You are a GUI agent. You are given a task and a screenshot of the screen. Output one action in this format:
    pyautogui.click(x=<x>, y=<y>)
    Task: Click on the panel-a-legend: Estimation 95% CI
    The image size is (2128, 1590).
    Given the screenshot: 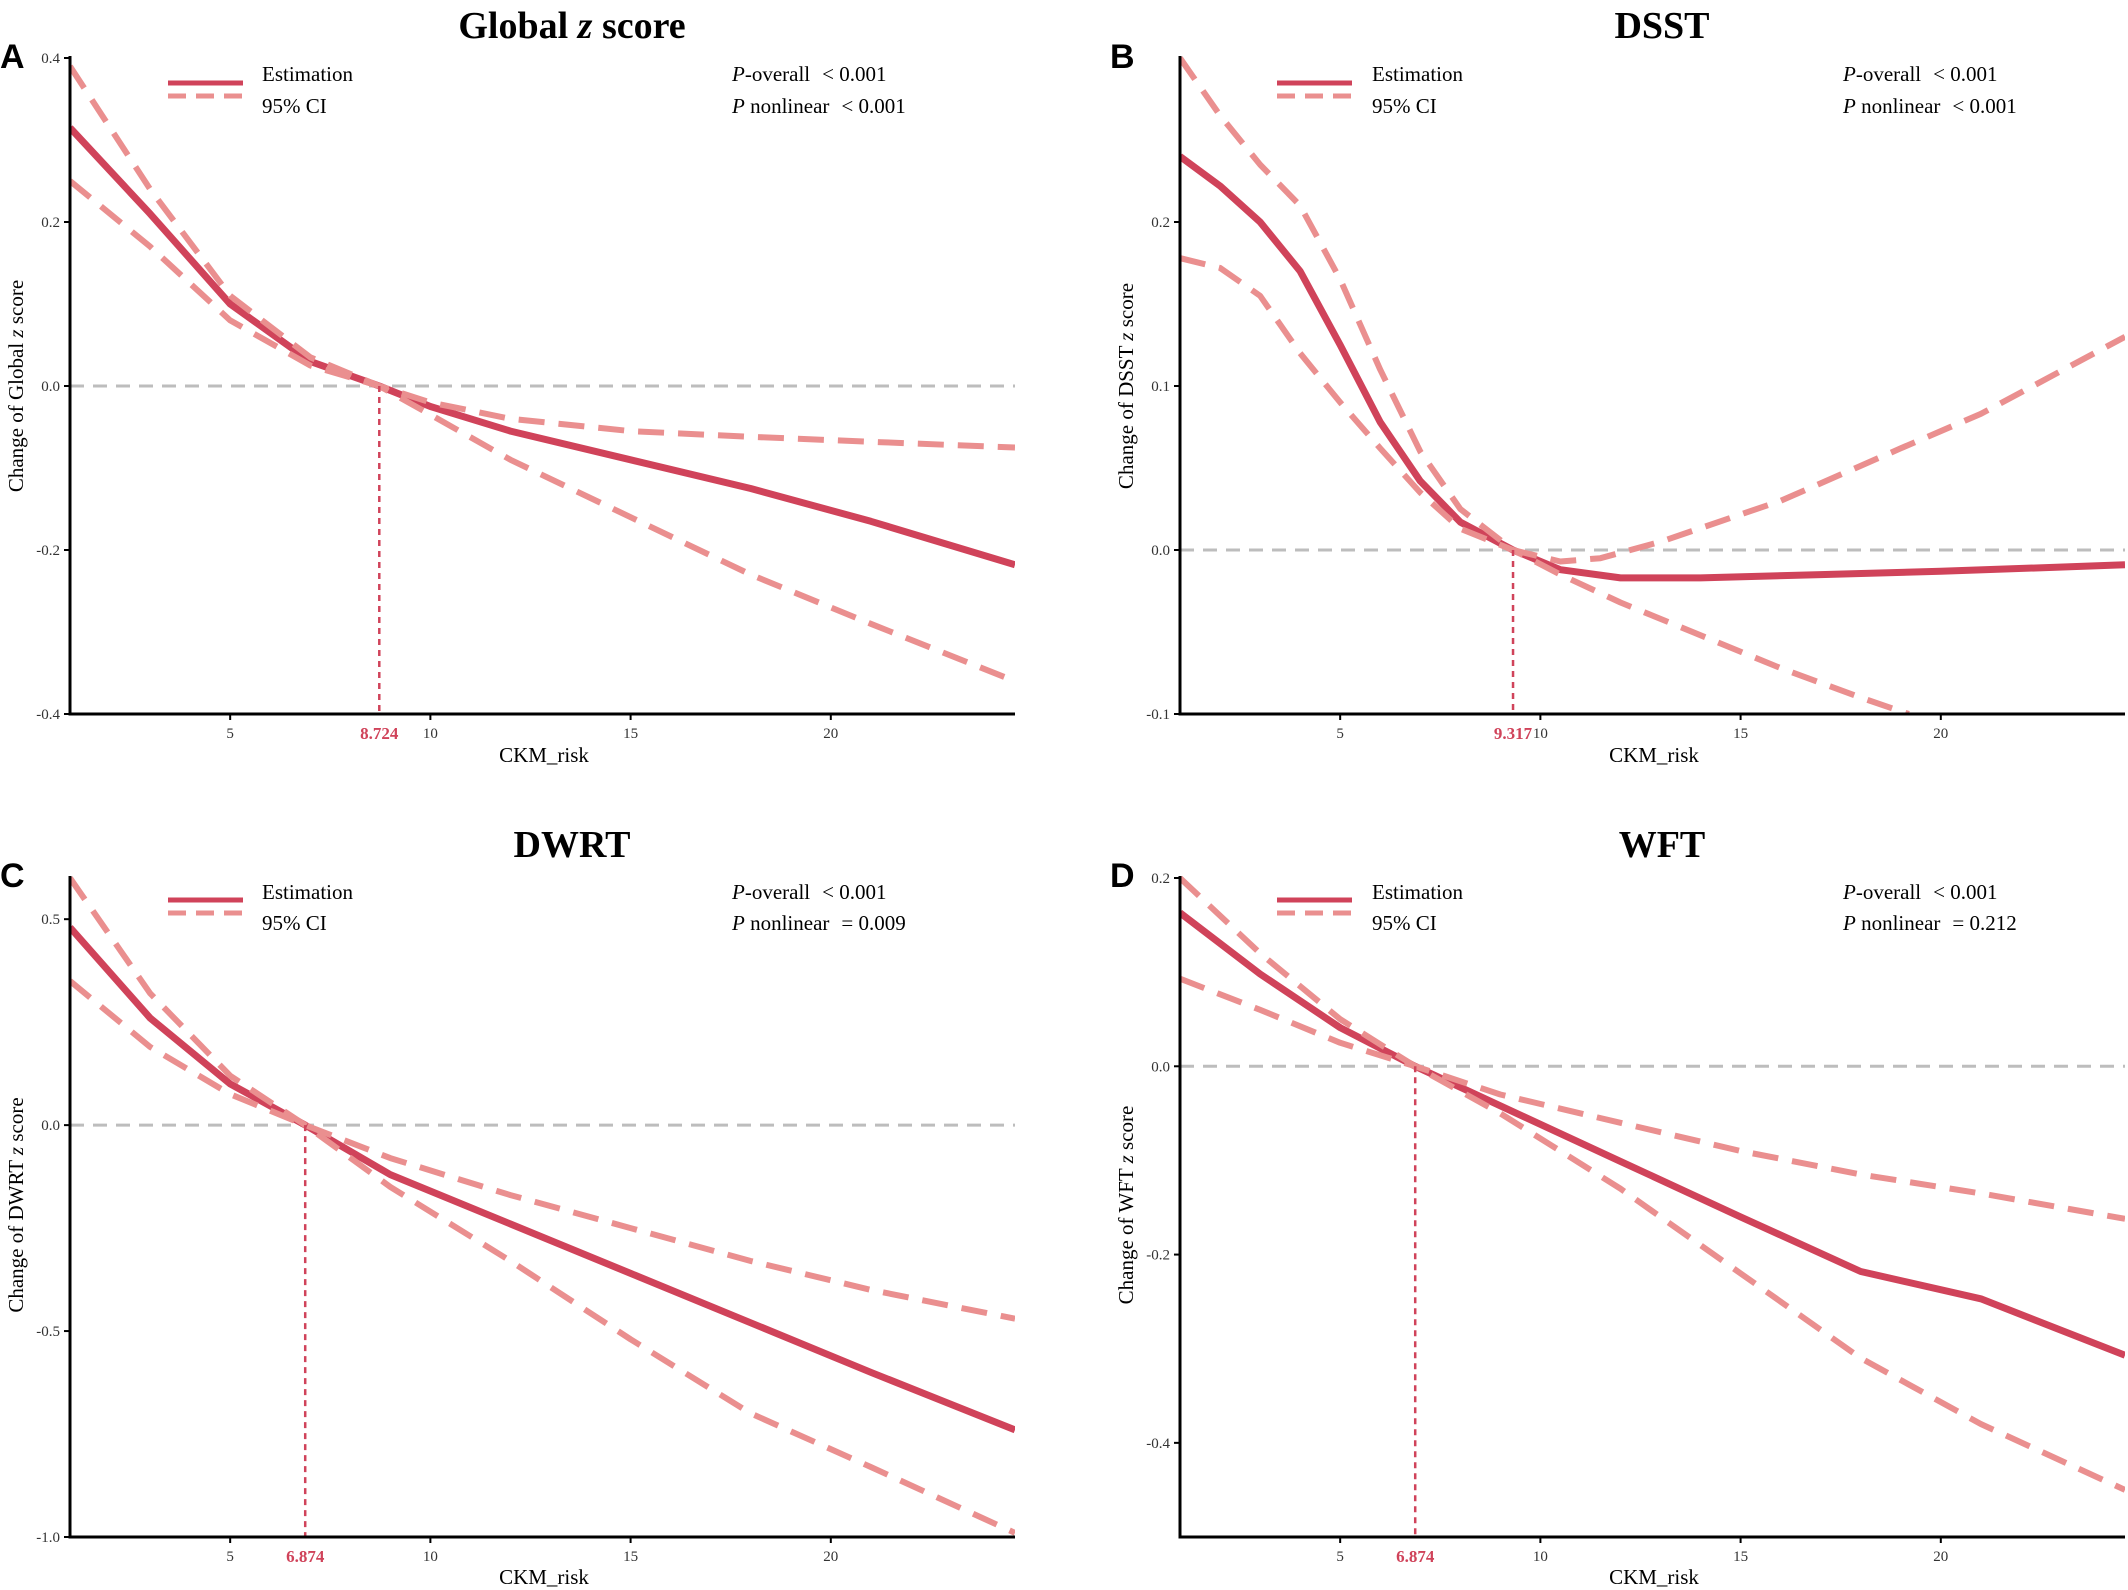 What is the action you would take?
    pyautogui.click(x=260, y=90)
    